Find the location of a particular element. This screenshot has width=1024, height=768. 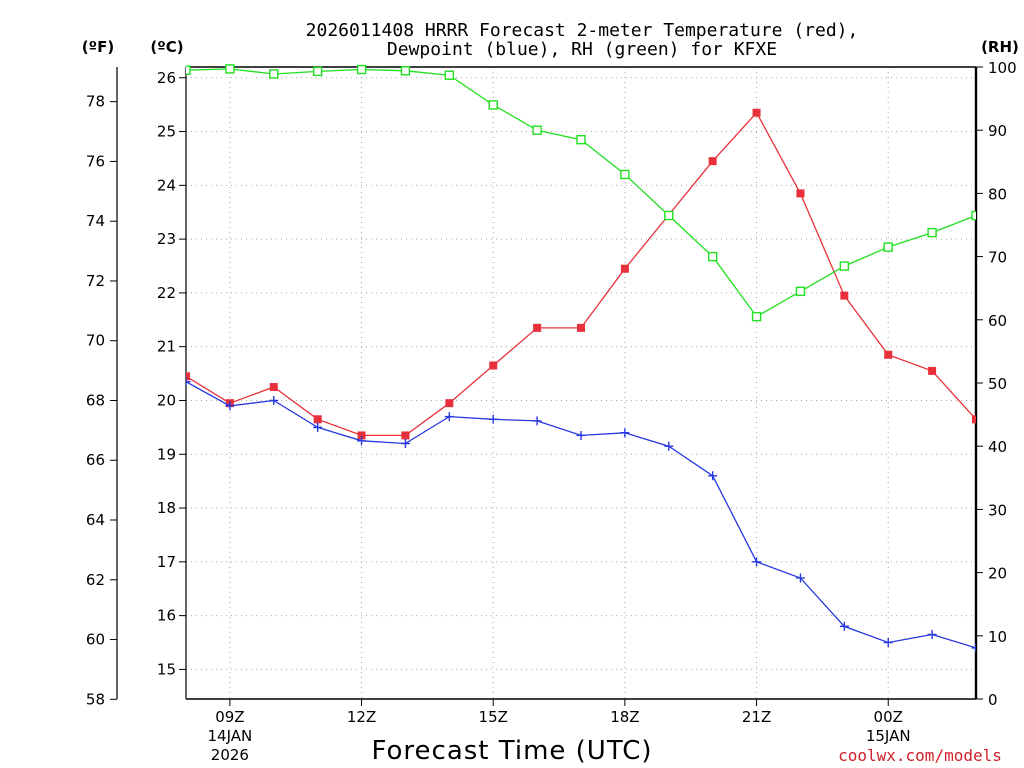

fahrenheit-tick-label: 62 is located at coordinates (95, 580).